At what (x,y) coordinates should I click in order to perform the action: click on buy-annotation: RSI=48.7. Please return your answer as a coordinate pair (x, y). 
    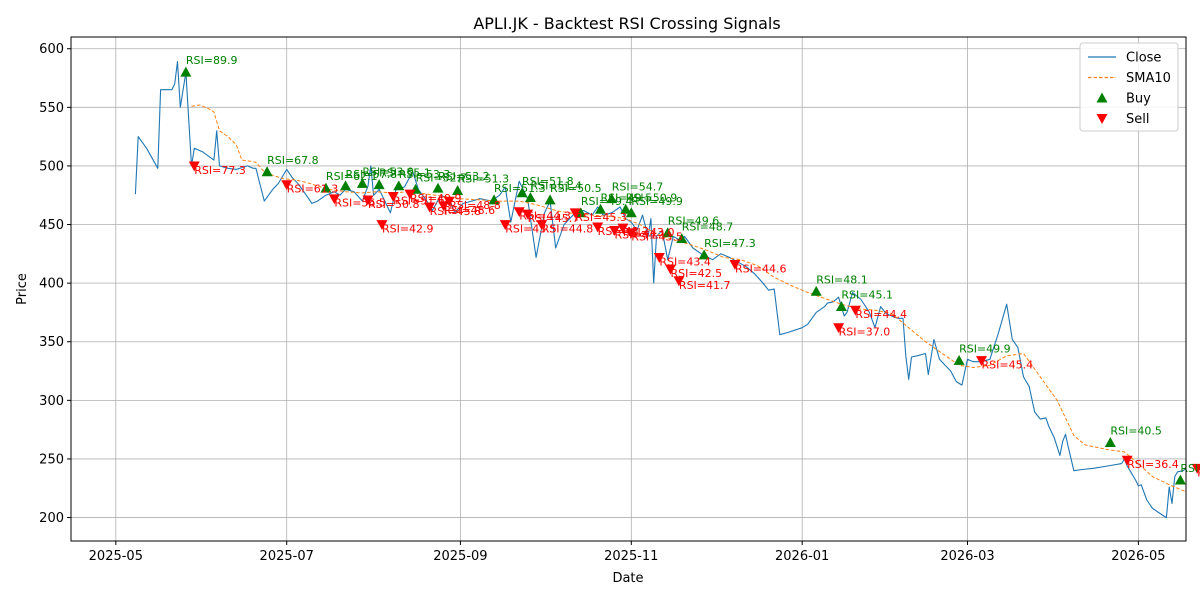
    Looking at the image, I should click on (708, 227).